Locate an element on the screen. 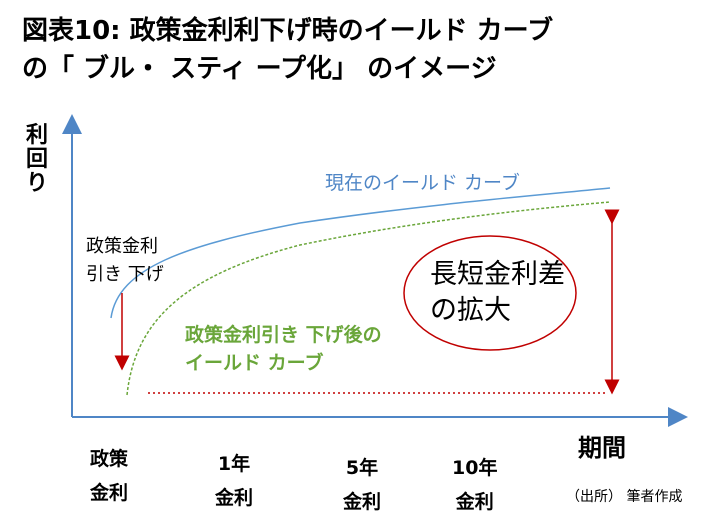  rate-cut-label-line1: 政策金利 is located at coordinates (122, 246).